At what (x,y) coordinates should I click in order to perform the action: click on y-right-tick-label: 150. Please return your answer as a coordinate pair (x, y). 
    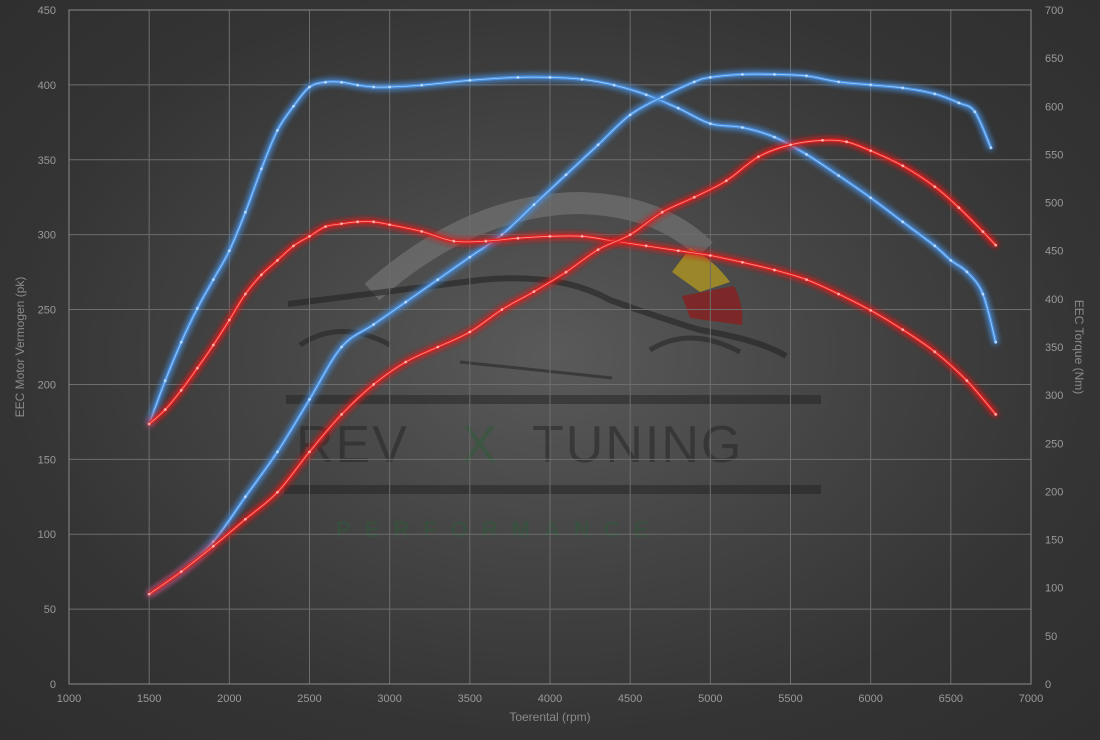
    Looking at the image, I should click on (1054, 541).